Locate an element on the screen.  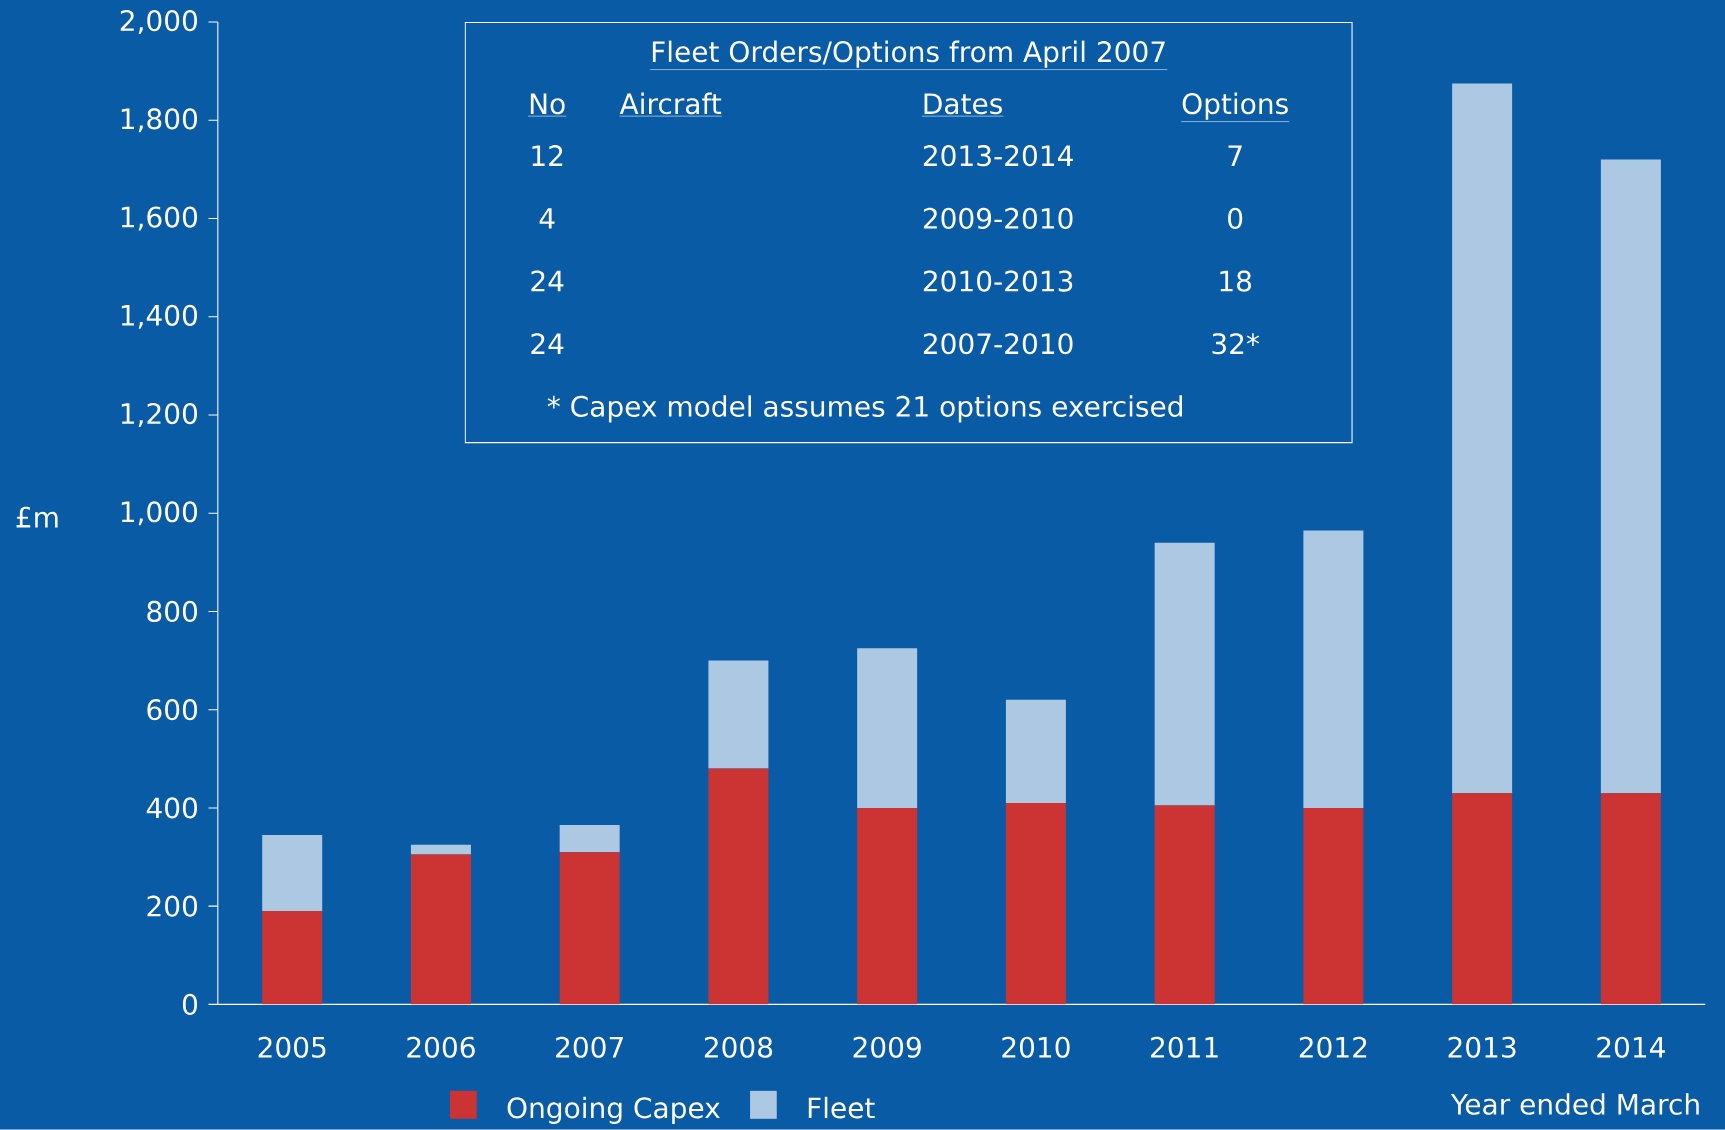
x-tick-label: 2010 is located at coordinates (1036, 1047).